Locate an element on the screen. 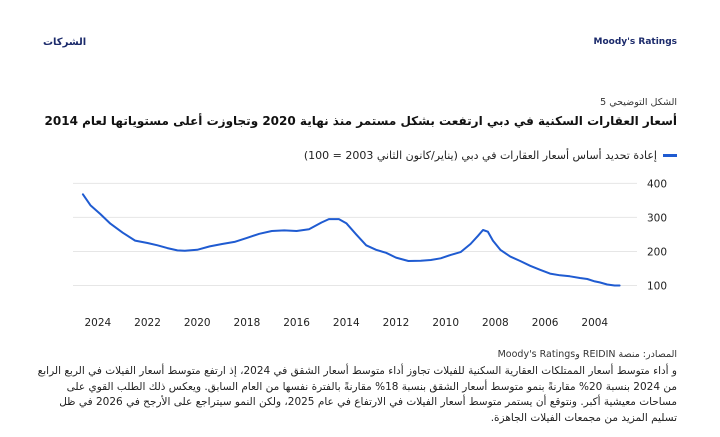  x-tick-label: 2018 is located at coordinates (247, 323).